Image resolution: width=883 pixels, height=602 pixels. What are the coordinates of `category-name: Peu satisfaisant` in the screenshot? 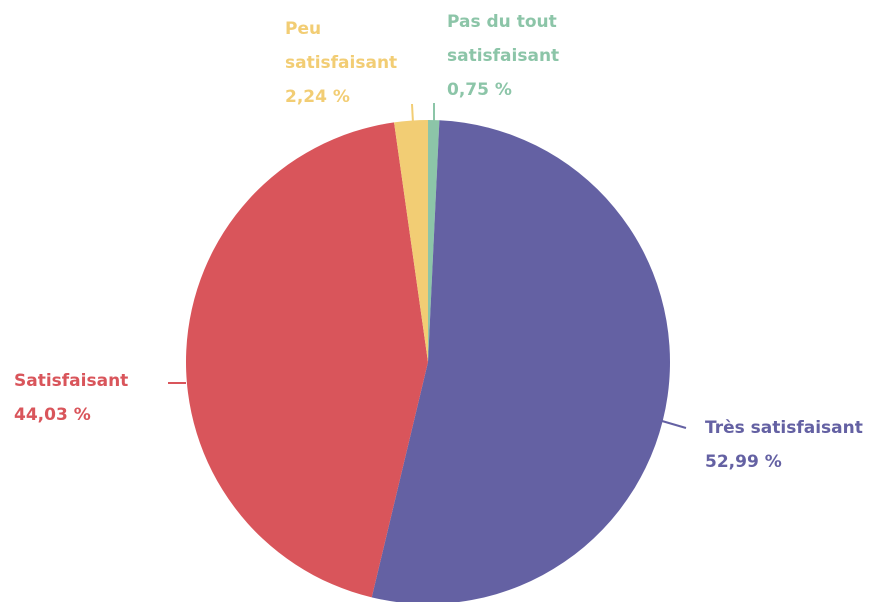 It's located at (341, 46).